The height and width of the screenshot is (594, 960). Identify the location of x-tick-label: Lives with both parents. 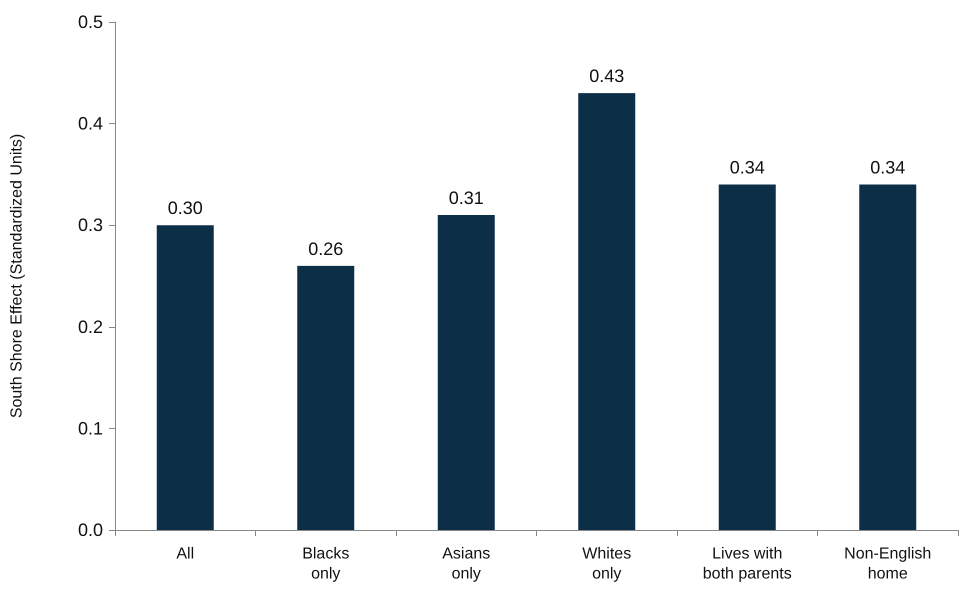
(747, 564).